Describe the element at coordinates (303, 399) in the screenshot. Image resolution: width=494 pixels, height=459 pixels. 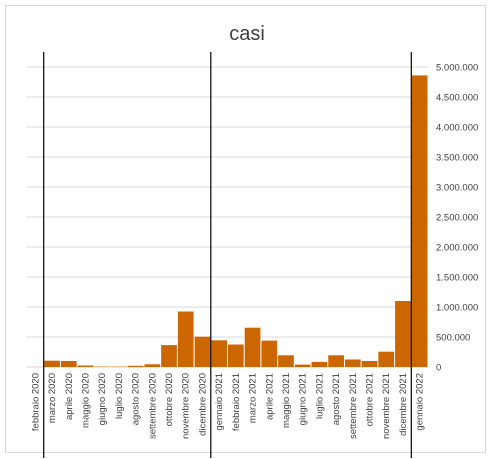
I see `x-tick-label: giugno 2021` at that location.